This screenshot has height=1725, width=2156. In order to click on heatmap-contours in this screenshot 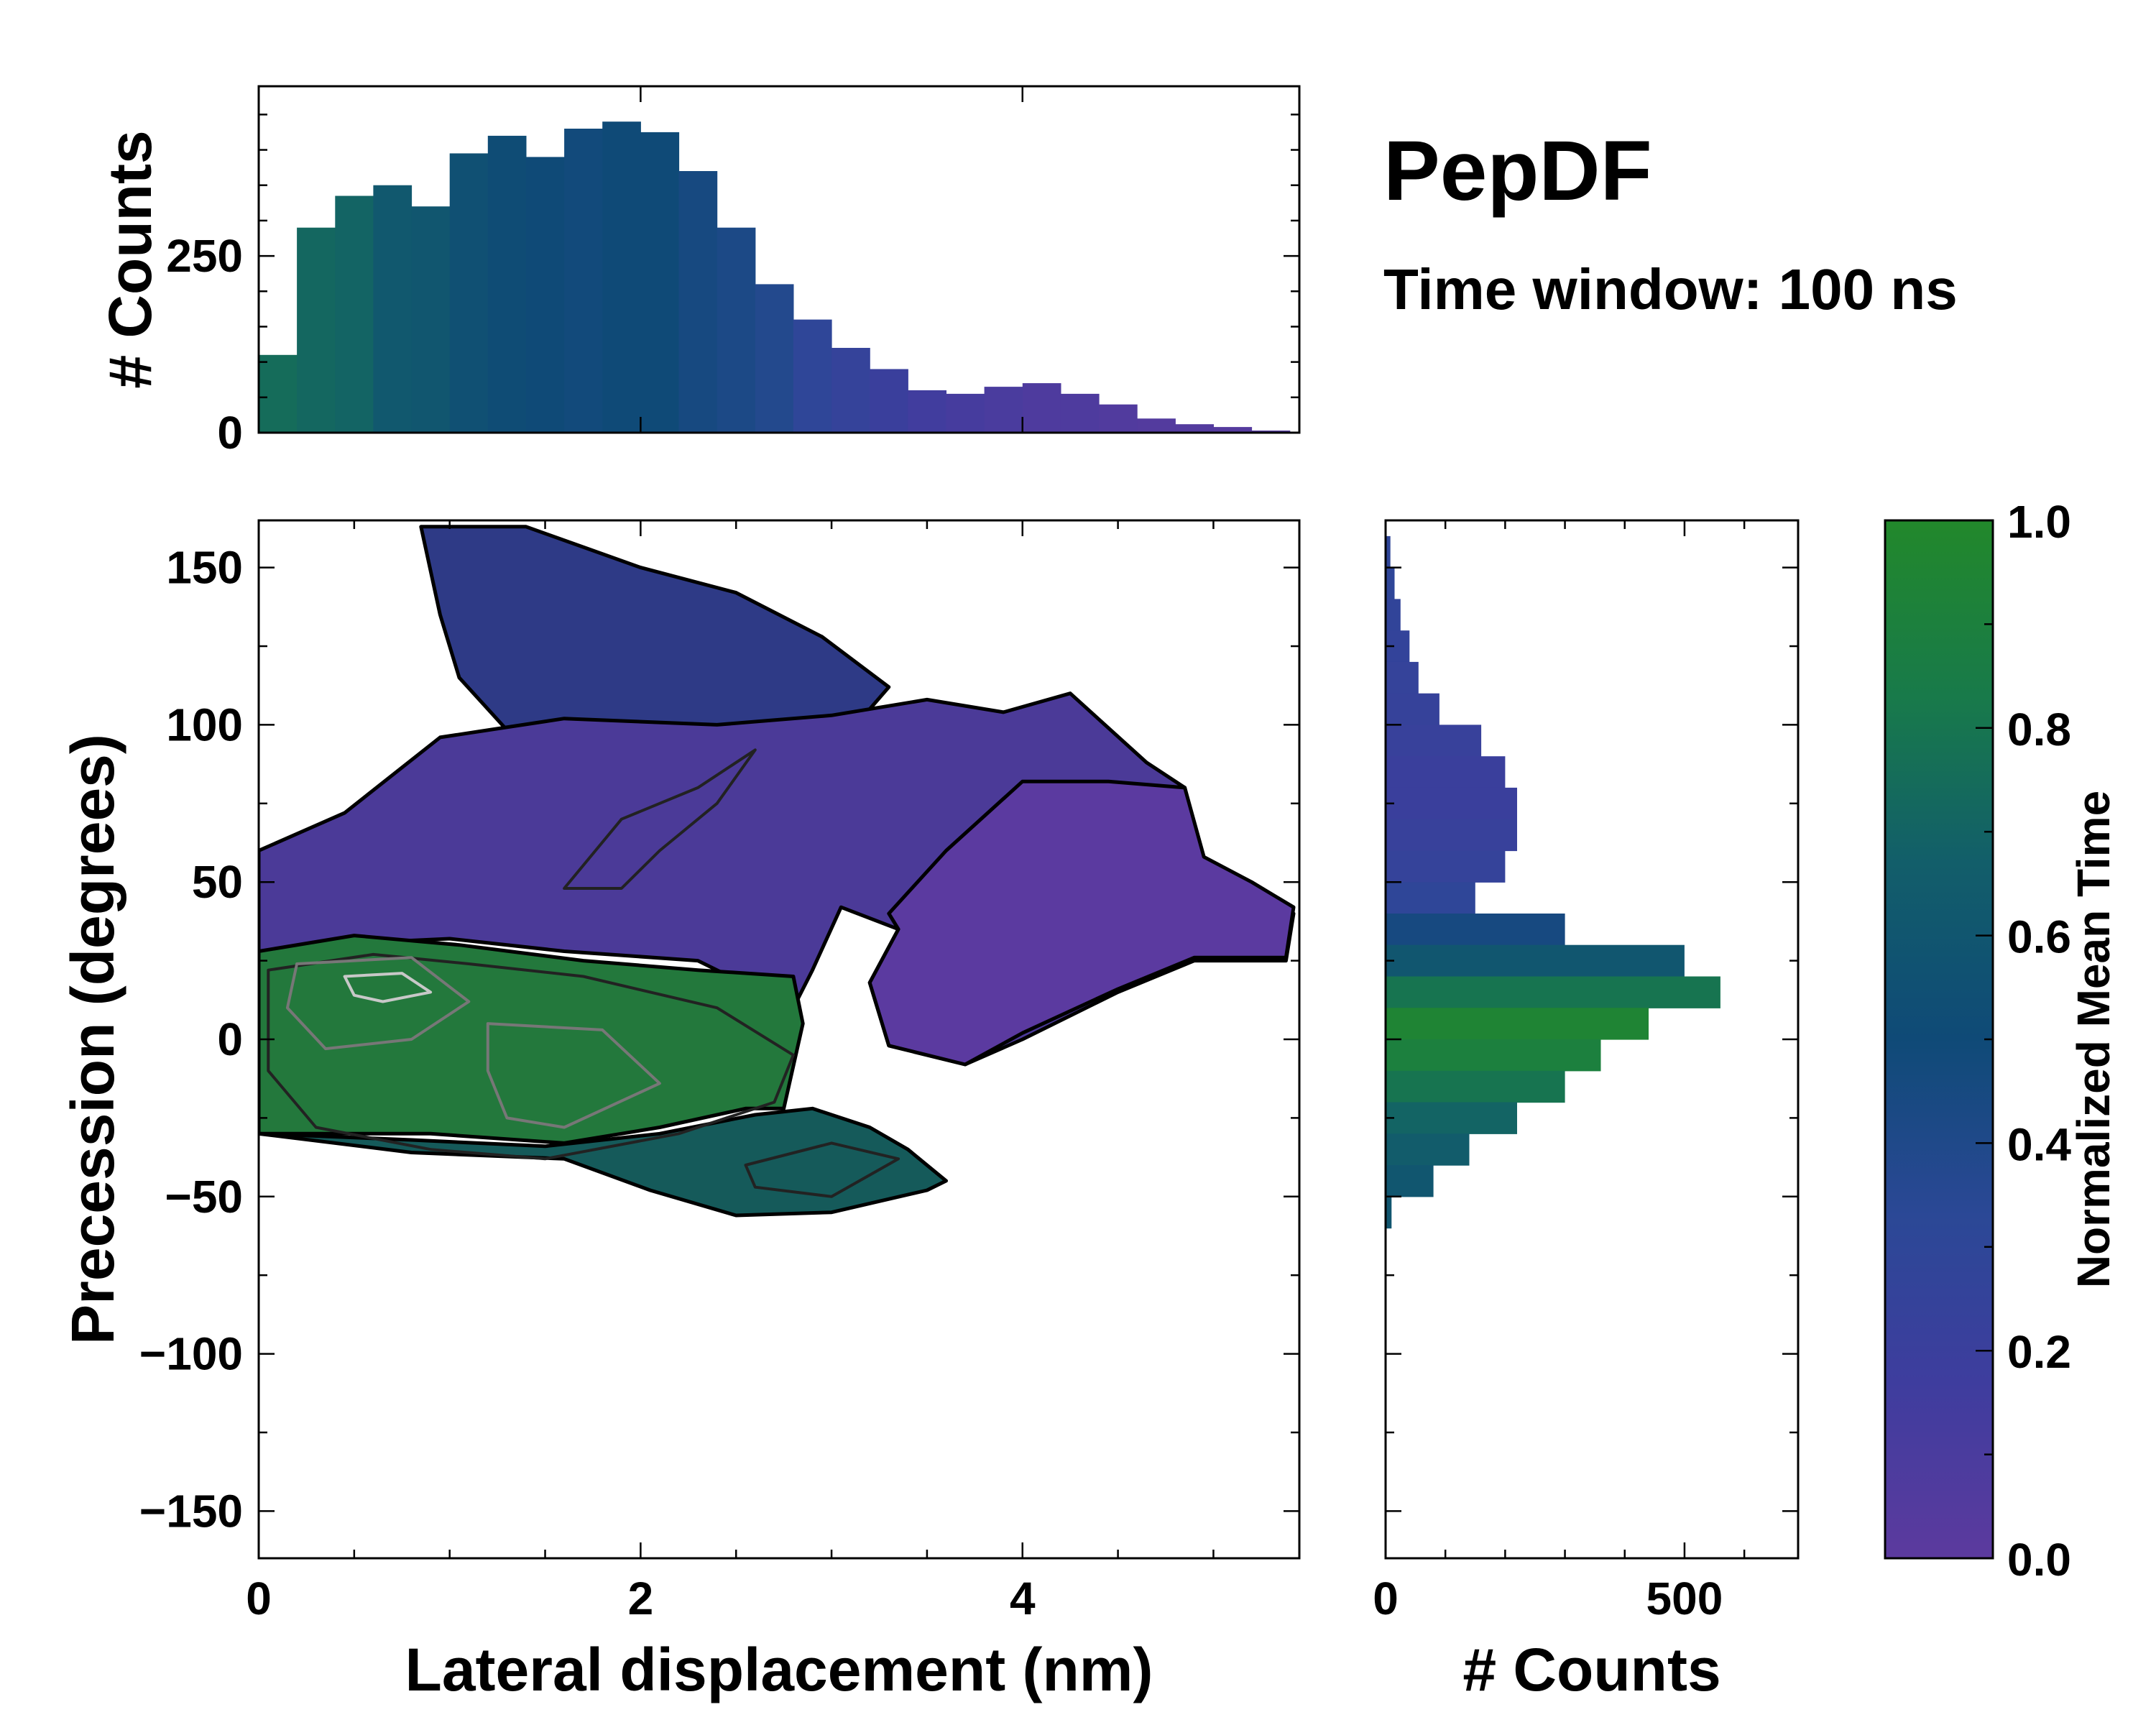, I will do `click(583, 973)`.